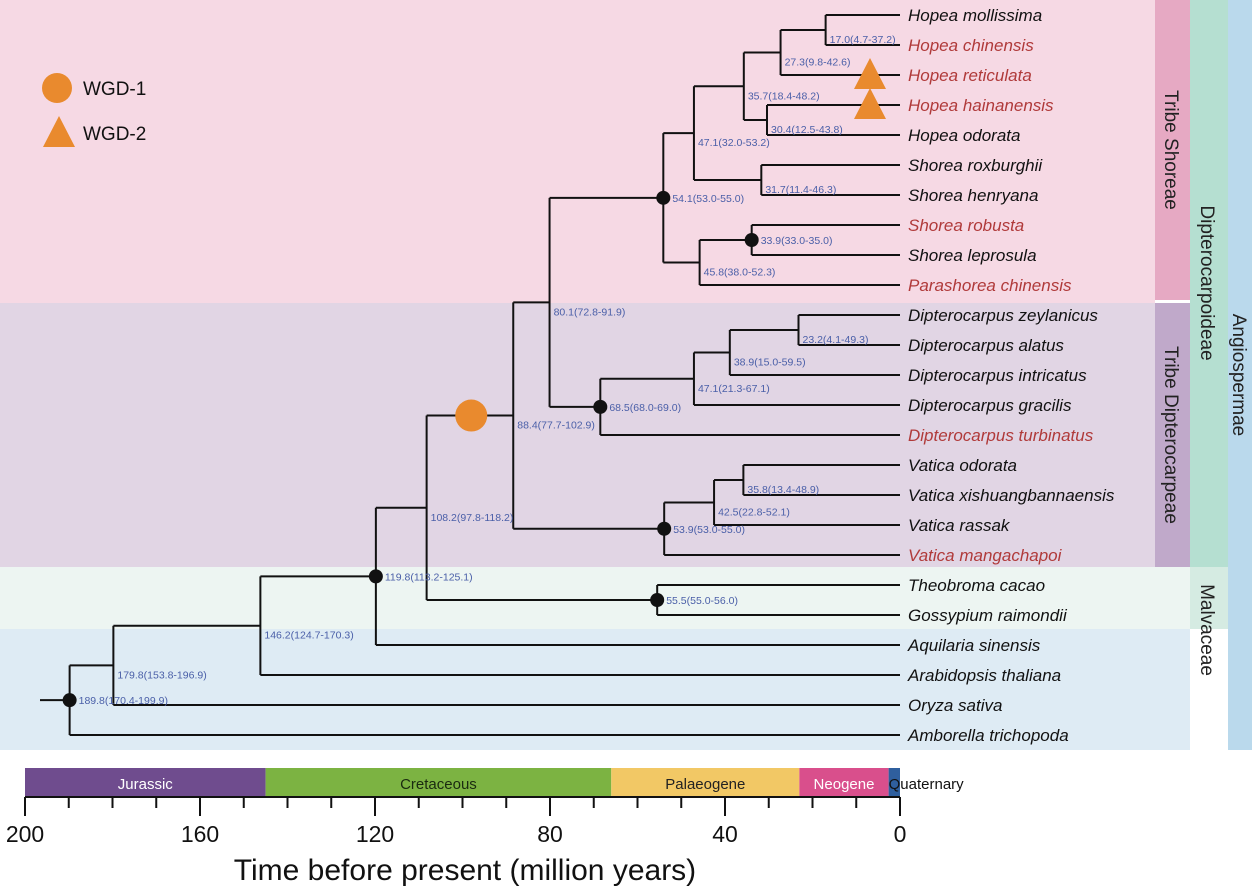 The height and width of the screenshot is (888, 1252). Describe the element at coordinates (59, 131) in the screenshot. I see `wgd2-legend-triangle-icon` at that location.